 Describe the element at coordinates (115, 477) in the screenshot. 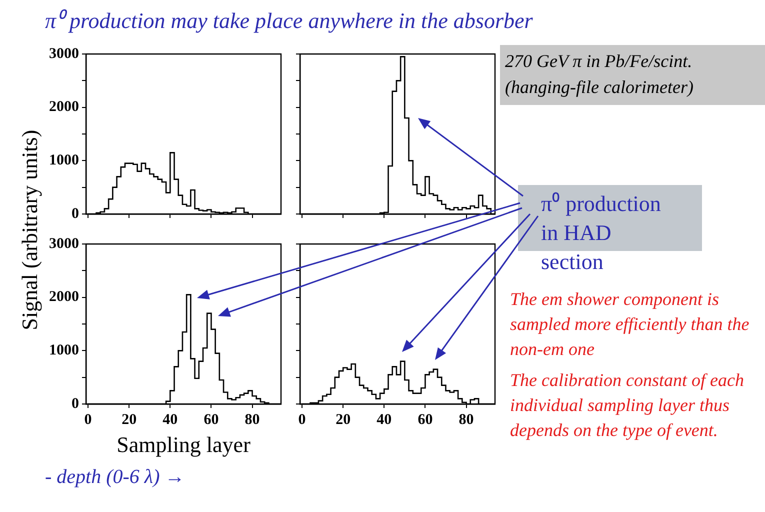

I see `text: - depth (0-6 λ) →` at that location.